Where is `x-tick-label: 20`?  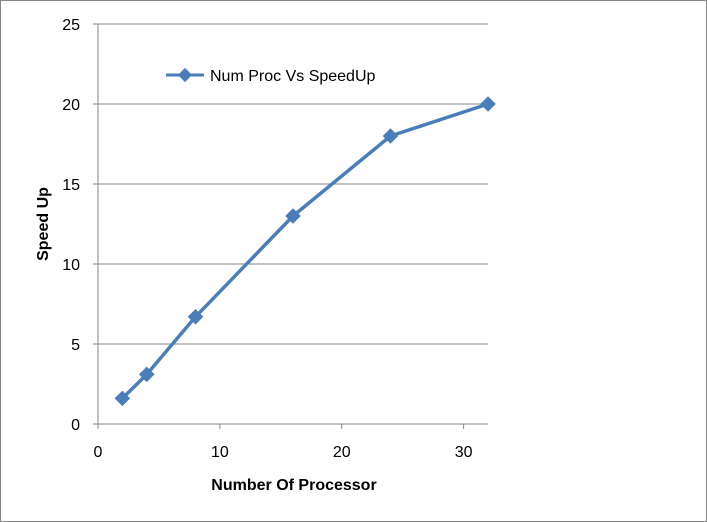 x-tick-label: 20 is located at coordinates (342, 452).